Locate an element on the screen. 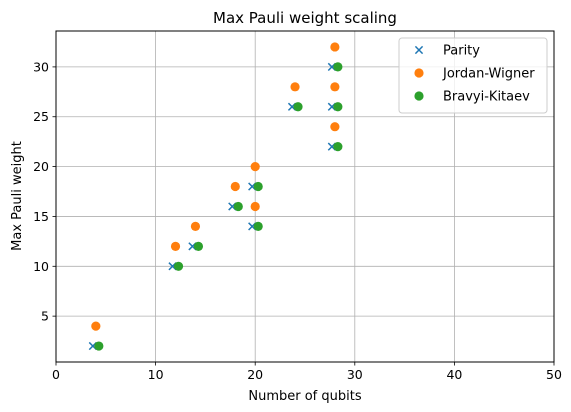  y-tick-label: 25 is located at coordinates (41, 116).